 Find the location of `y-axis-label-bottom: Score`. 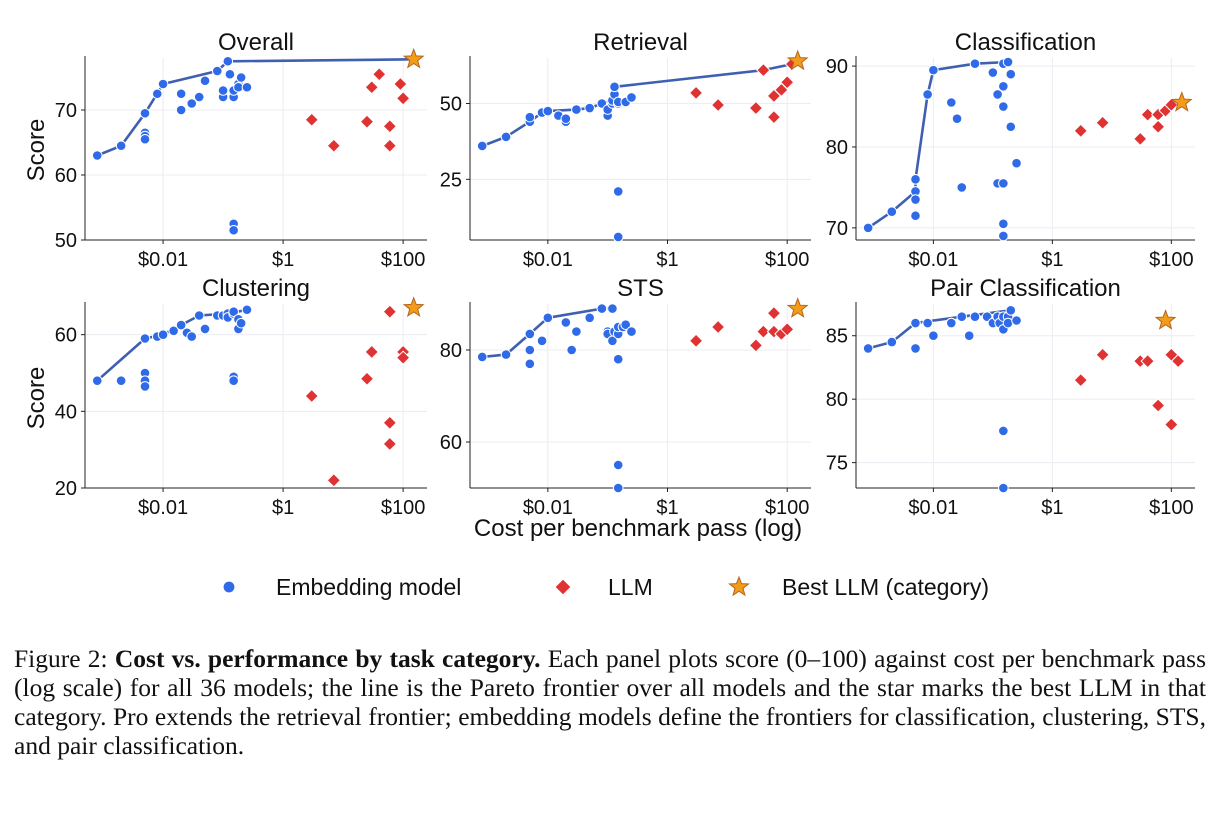

y-axis-label-bottom: Score is located at coordinates (36, 398).